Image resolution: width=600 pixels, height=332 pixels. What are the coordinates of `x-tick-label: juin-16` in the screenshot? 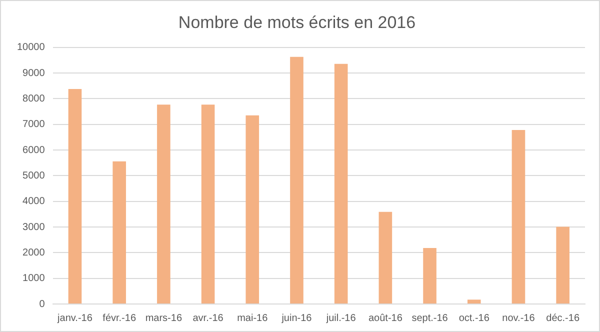 It's located at (296, 318).